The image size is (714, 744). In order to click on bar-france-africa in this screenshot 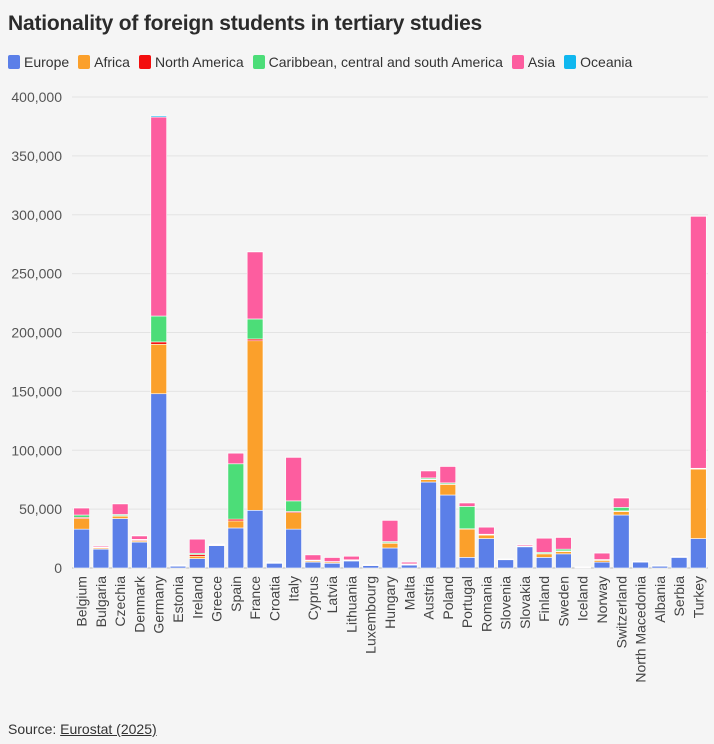, I will do `click(255, 425)`.